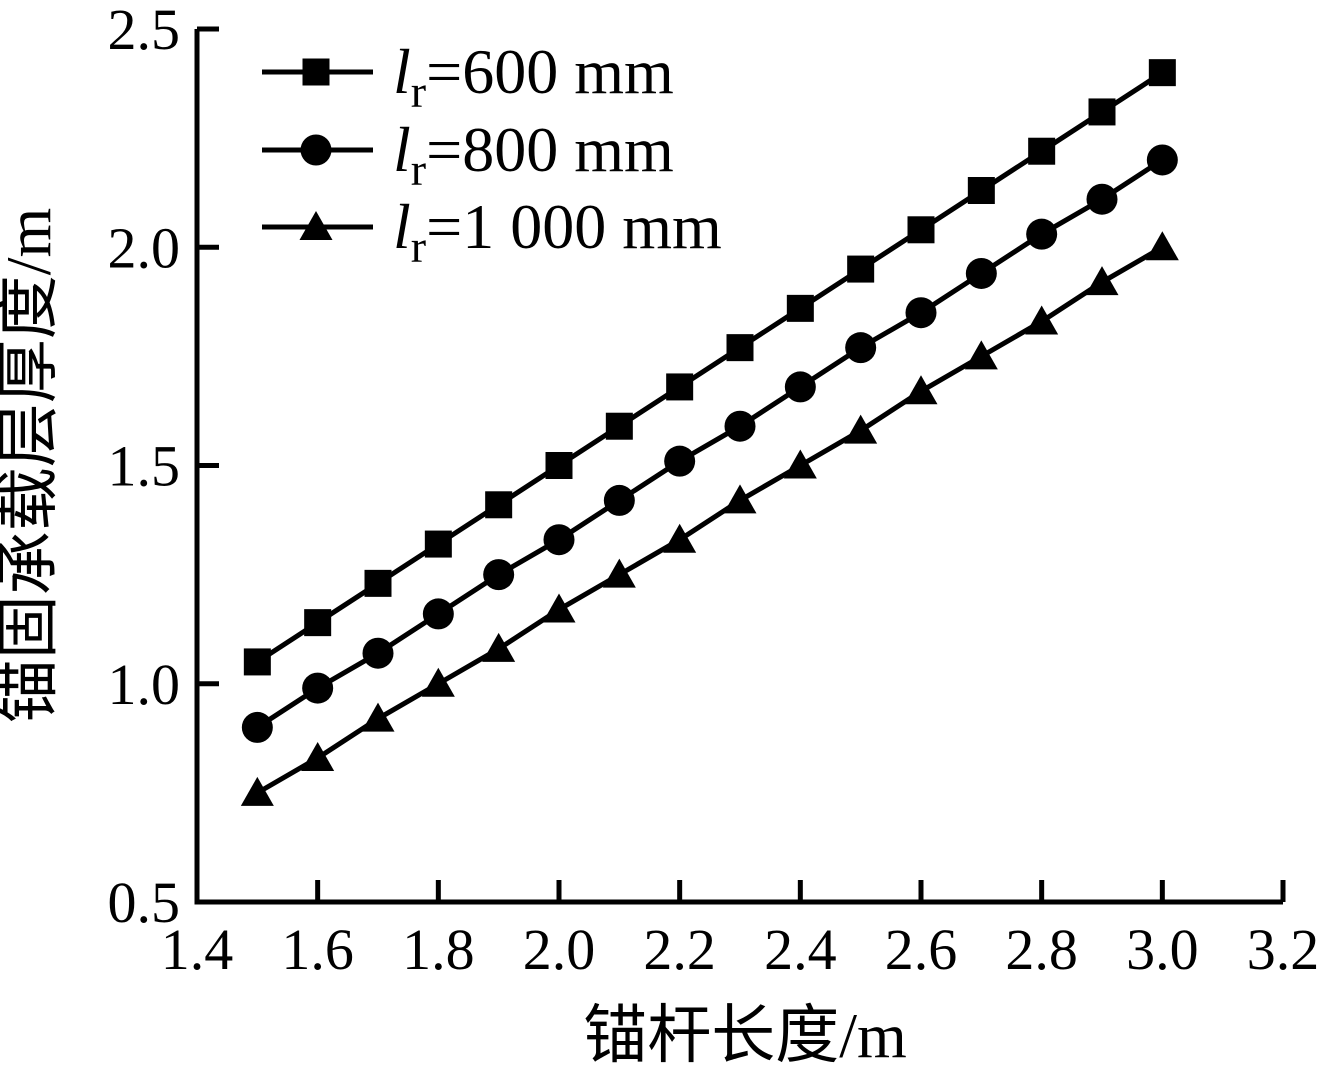  What do you see at coordinates (745, 1035) in the screenshot?
I see `x-axis-title: 锚杆长度/m` at bounding box center [745, 1035].